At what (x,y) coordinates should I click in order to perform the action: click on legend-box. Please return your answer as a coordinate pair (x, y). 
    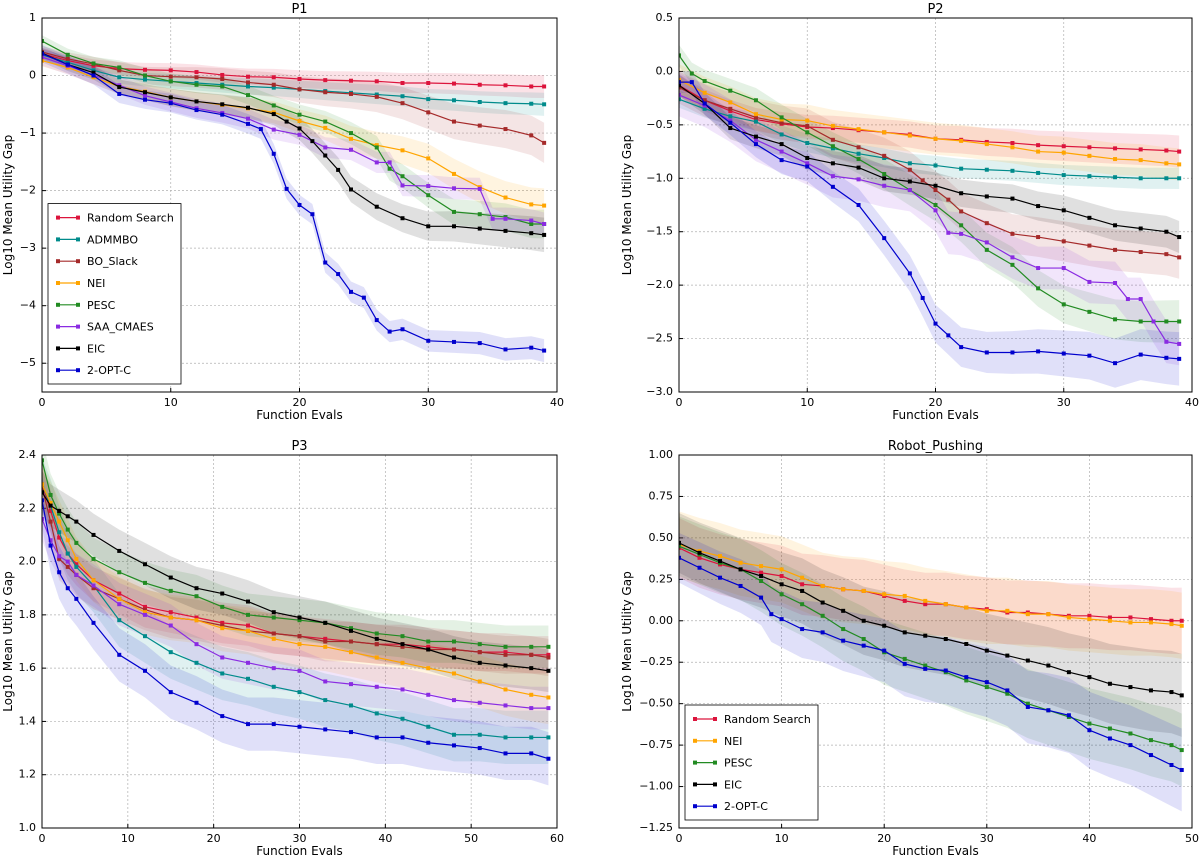
    Looking at the image, I should click on (114, 294).